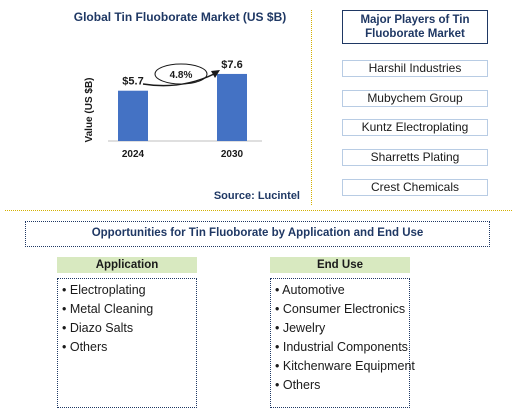  Describe the element at coordinates (173, 109) in the screenshot. I see `bar-chart: Value (US $B) $5.7 2024 $7.6 2030 4.8%` at that location.